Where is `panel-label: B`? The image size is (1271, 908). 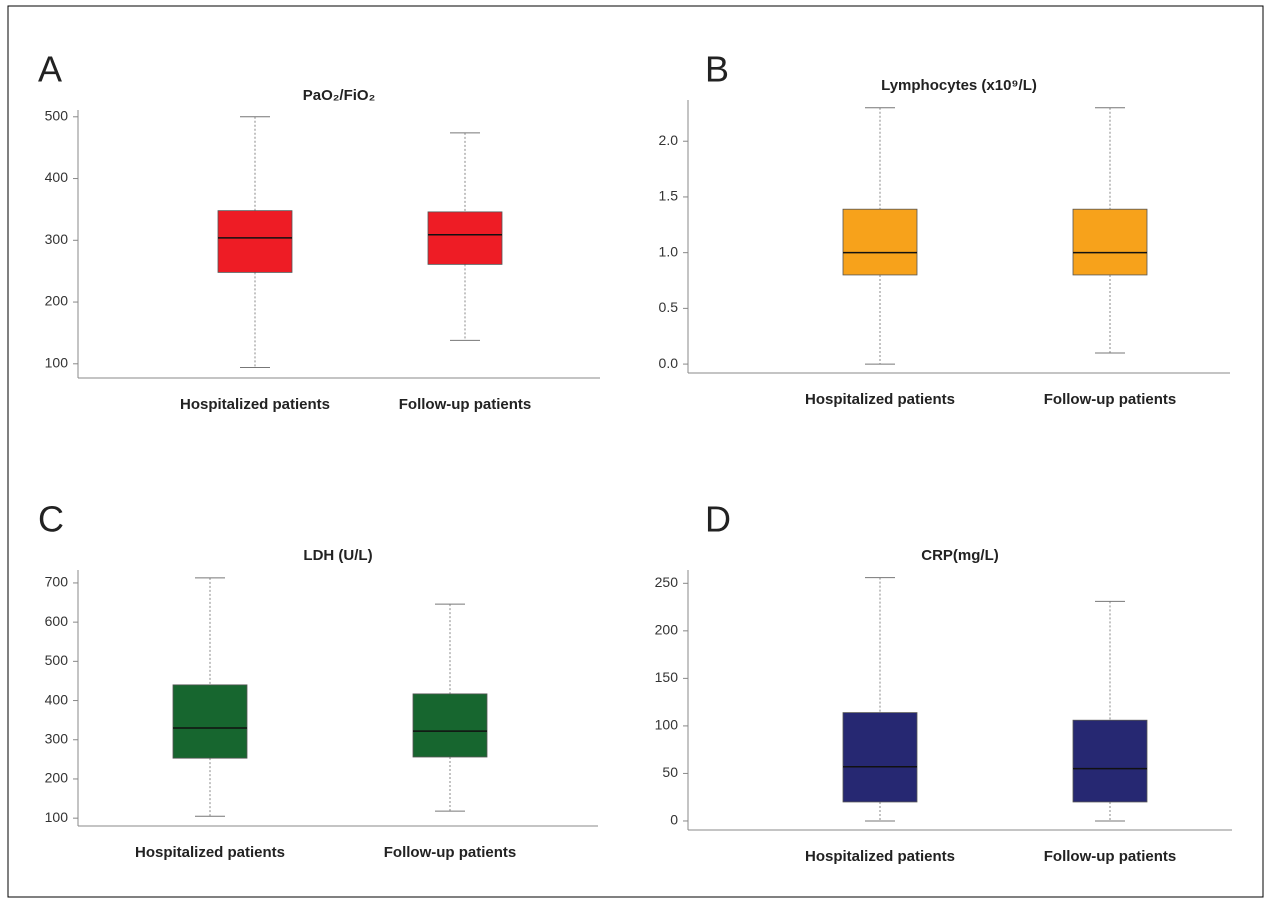
panel-label: B is located at coordinates (717, 69).